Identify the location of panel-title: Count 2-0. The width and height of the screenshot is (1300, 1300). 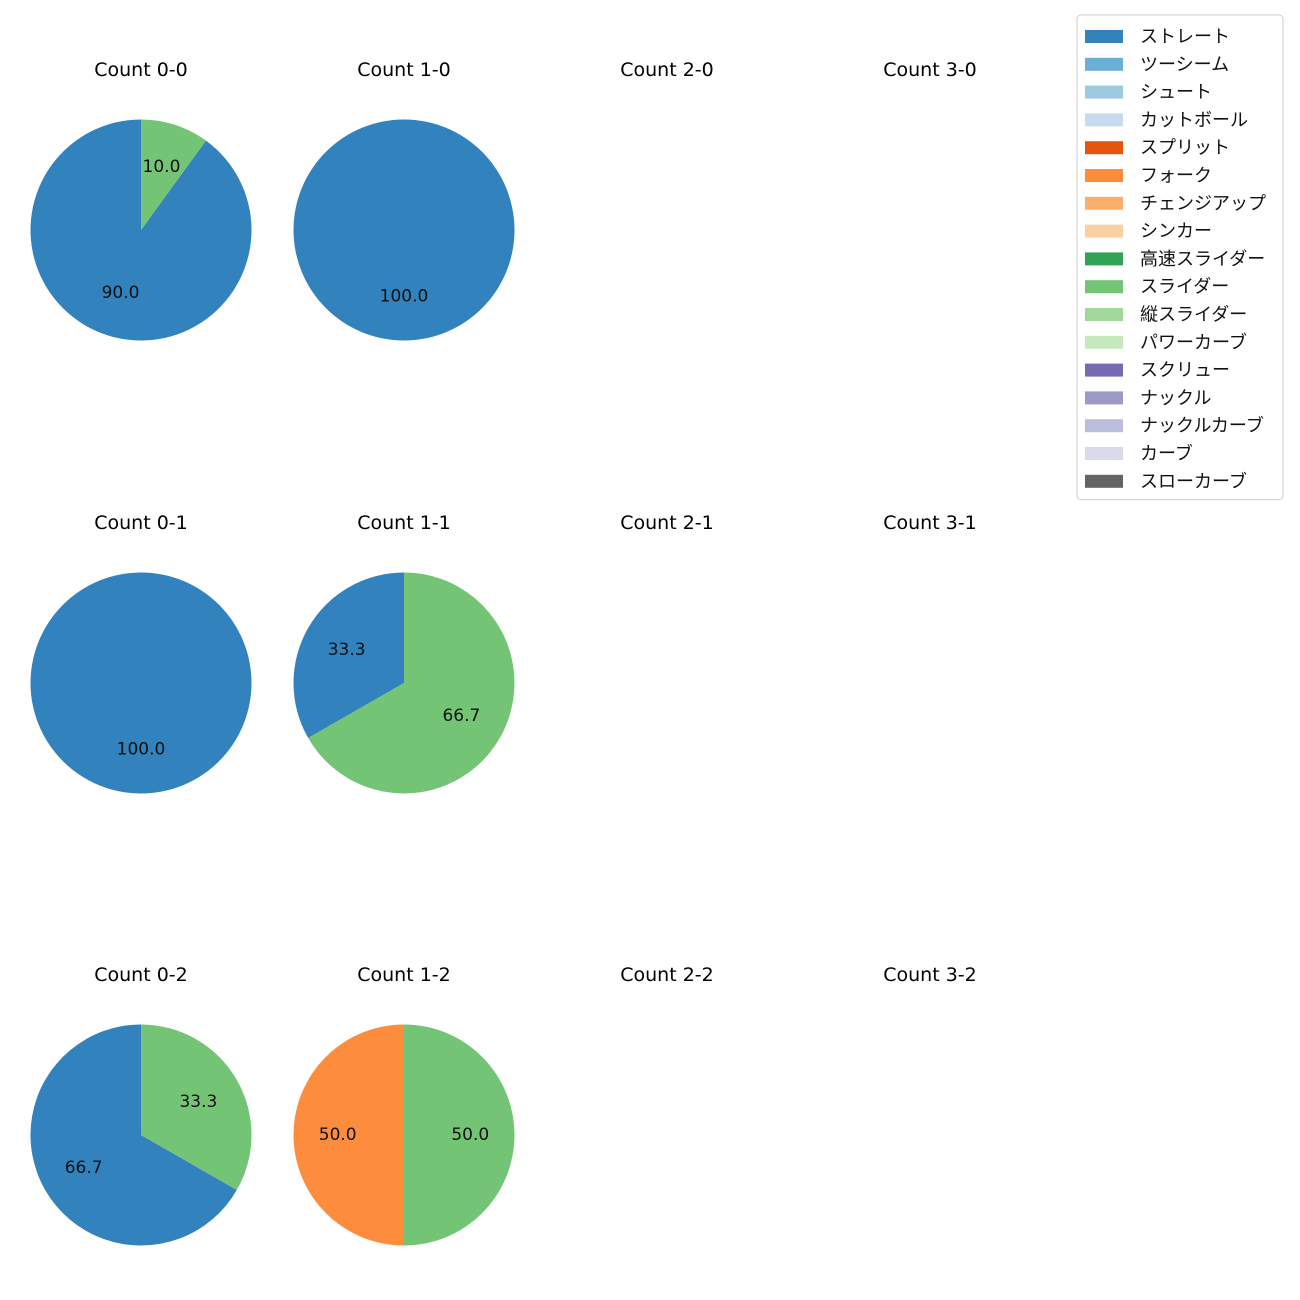
(667, 70).